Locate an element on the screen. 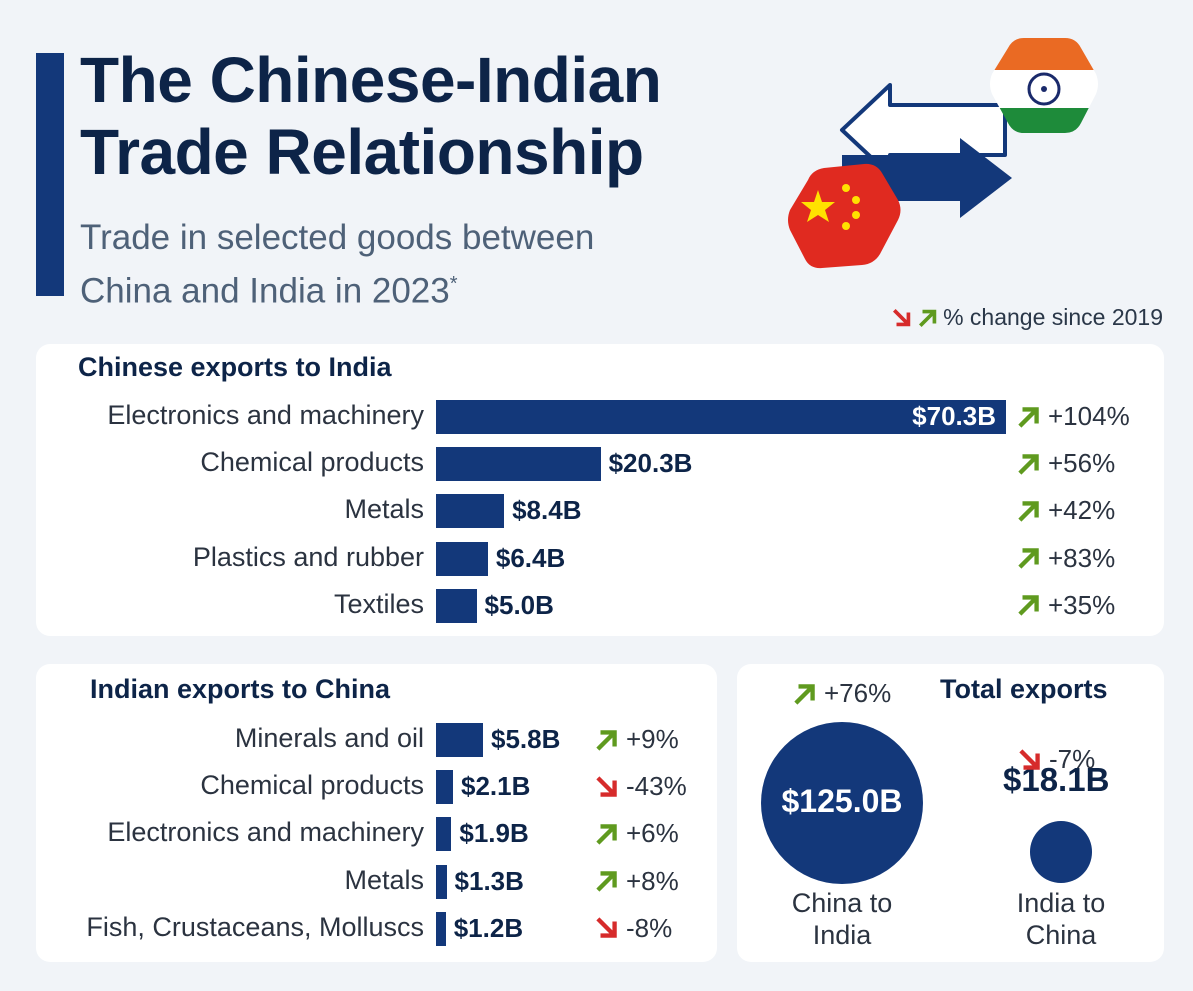  change-text: -43% is located at coordinates (656, 786).